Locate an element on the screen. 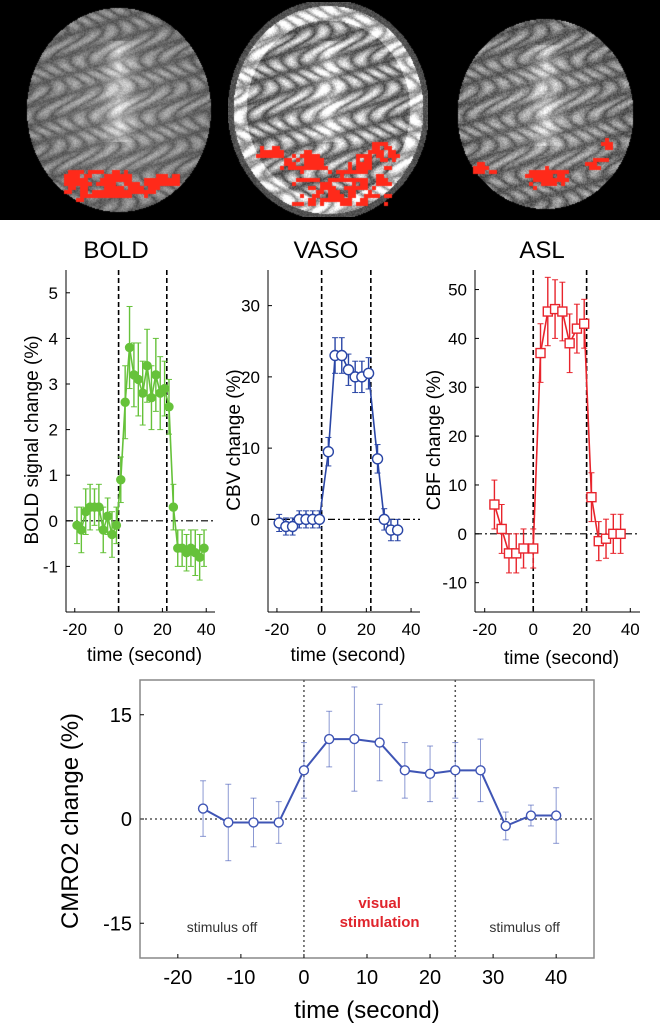 This screenshot has width=660, height=1028. y-tick-label: 5 is located at coordinates (53, 293).